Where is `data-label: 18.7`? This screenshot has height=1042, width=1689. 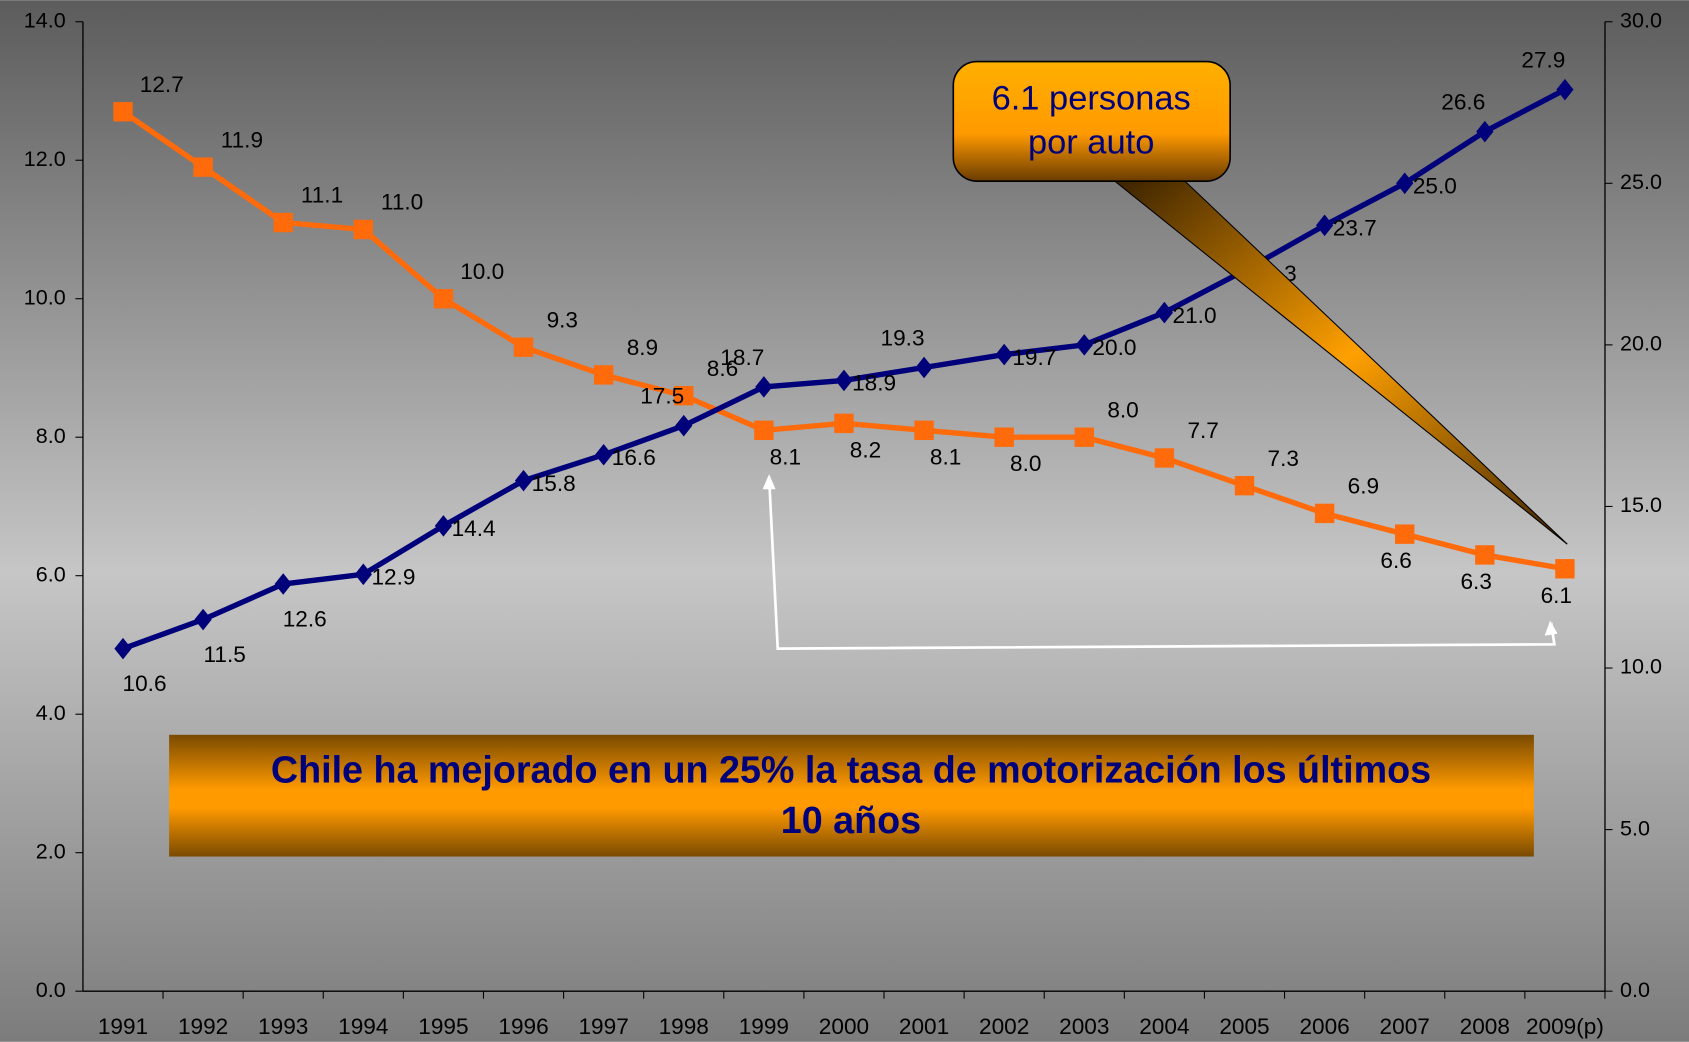
data-label: 18.7 is located at coordinates (742, 357).